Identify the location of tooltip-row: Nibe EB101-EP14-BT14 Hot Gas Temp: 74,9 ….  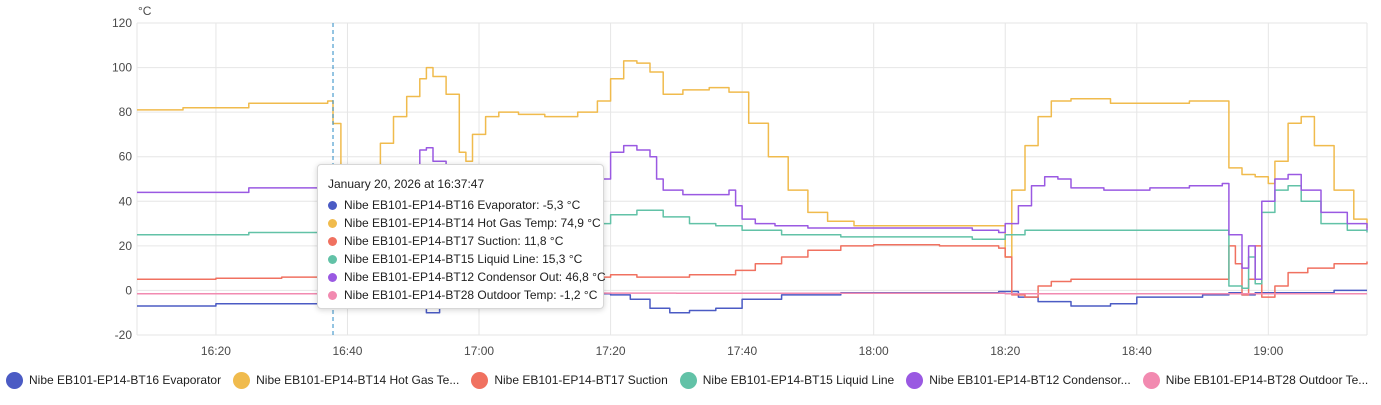
(464, 223).